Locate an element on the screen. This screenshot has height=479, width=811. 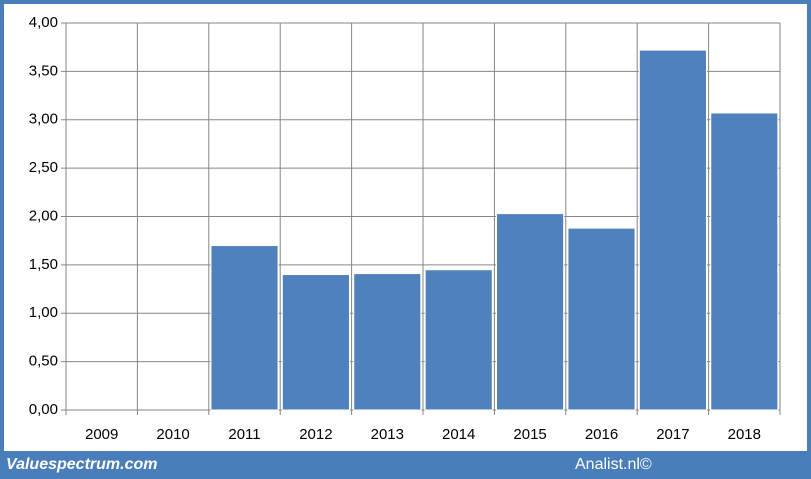
y-tick-label: 1,50 is located at coordinates (43, 264).